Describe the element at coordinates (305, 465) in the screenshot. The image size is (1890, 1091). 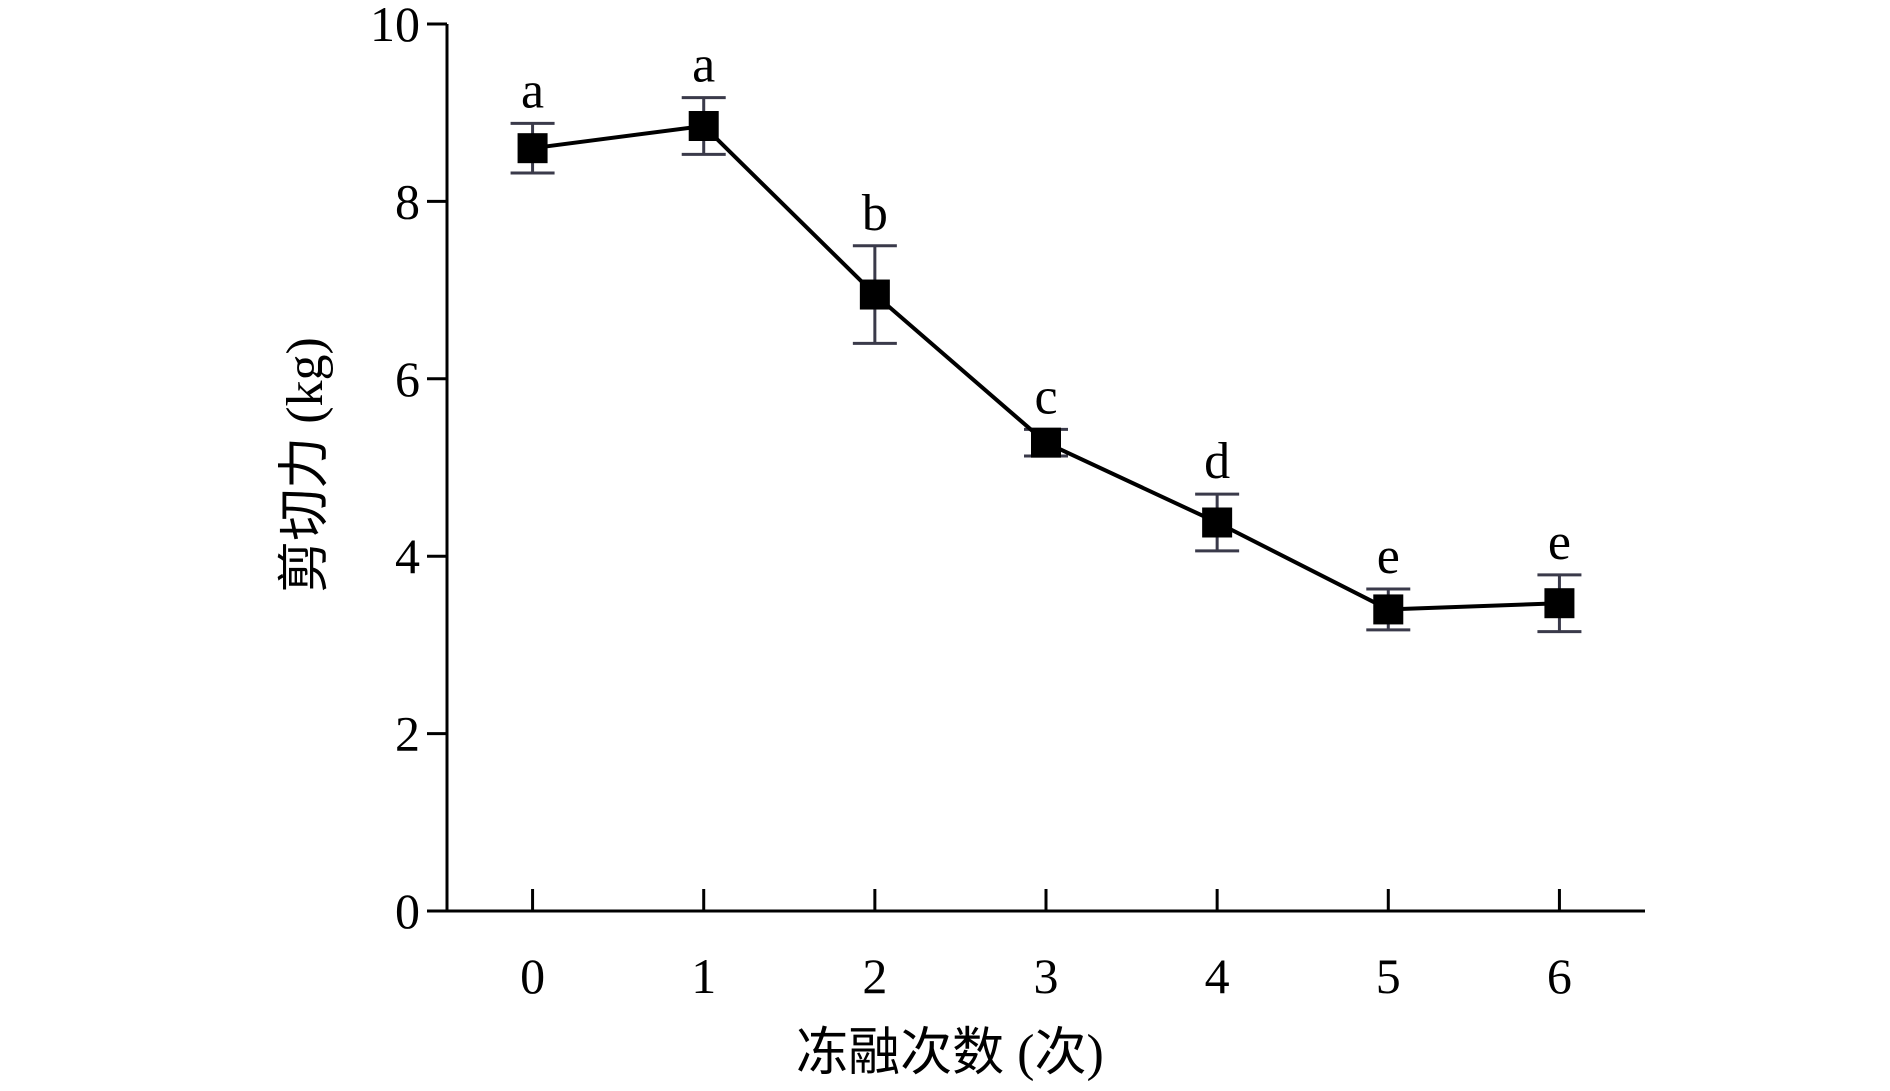
I see `y-axis-label: 剪切力 (kg)` at that location.